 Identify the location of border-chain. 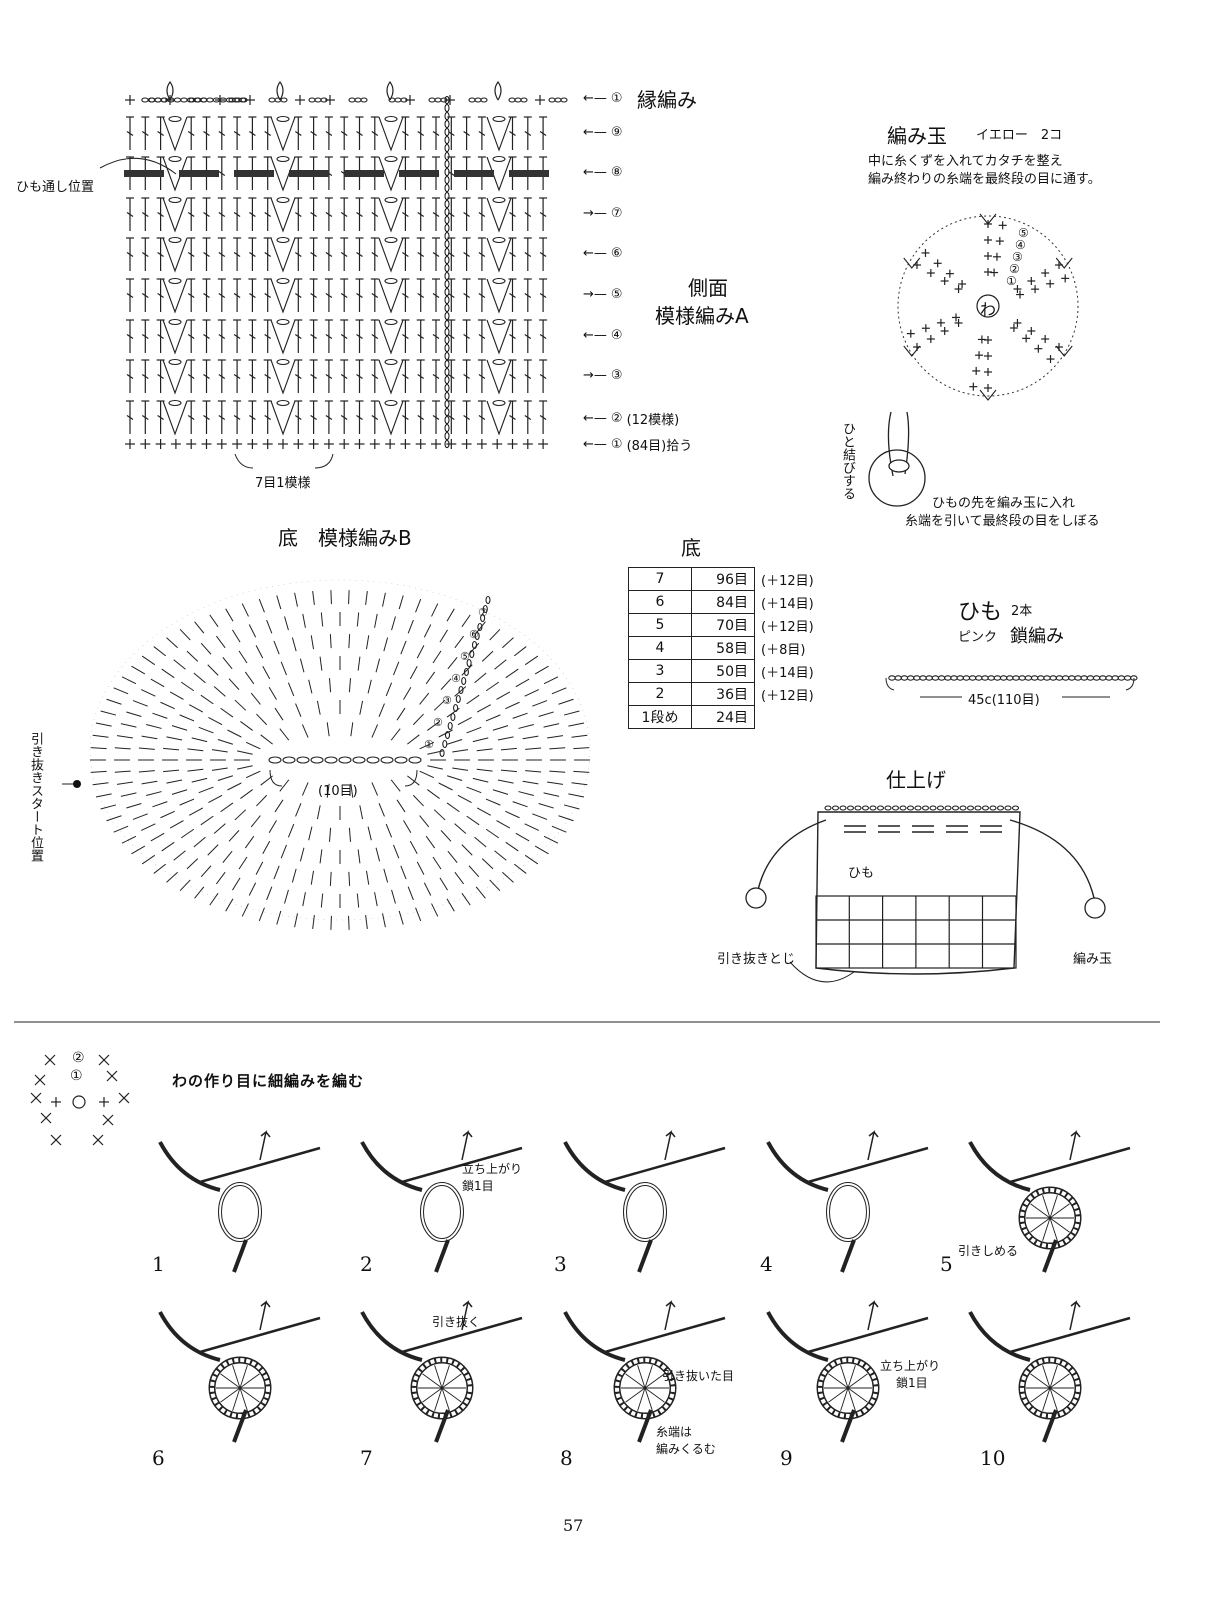
(324, 100).